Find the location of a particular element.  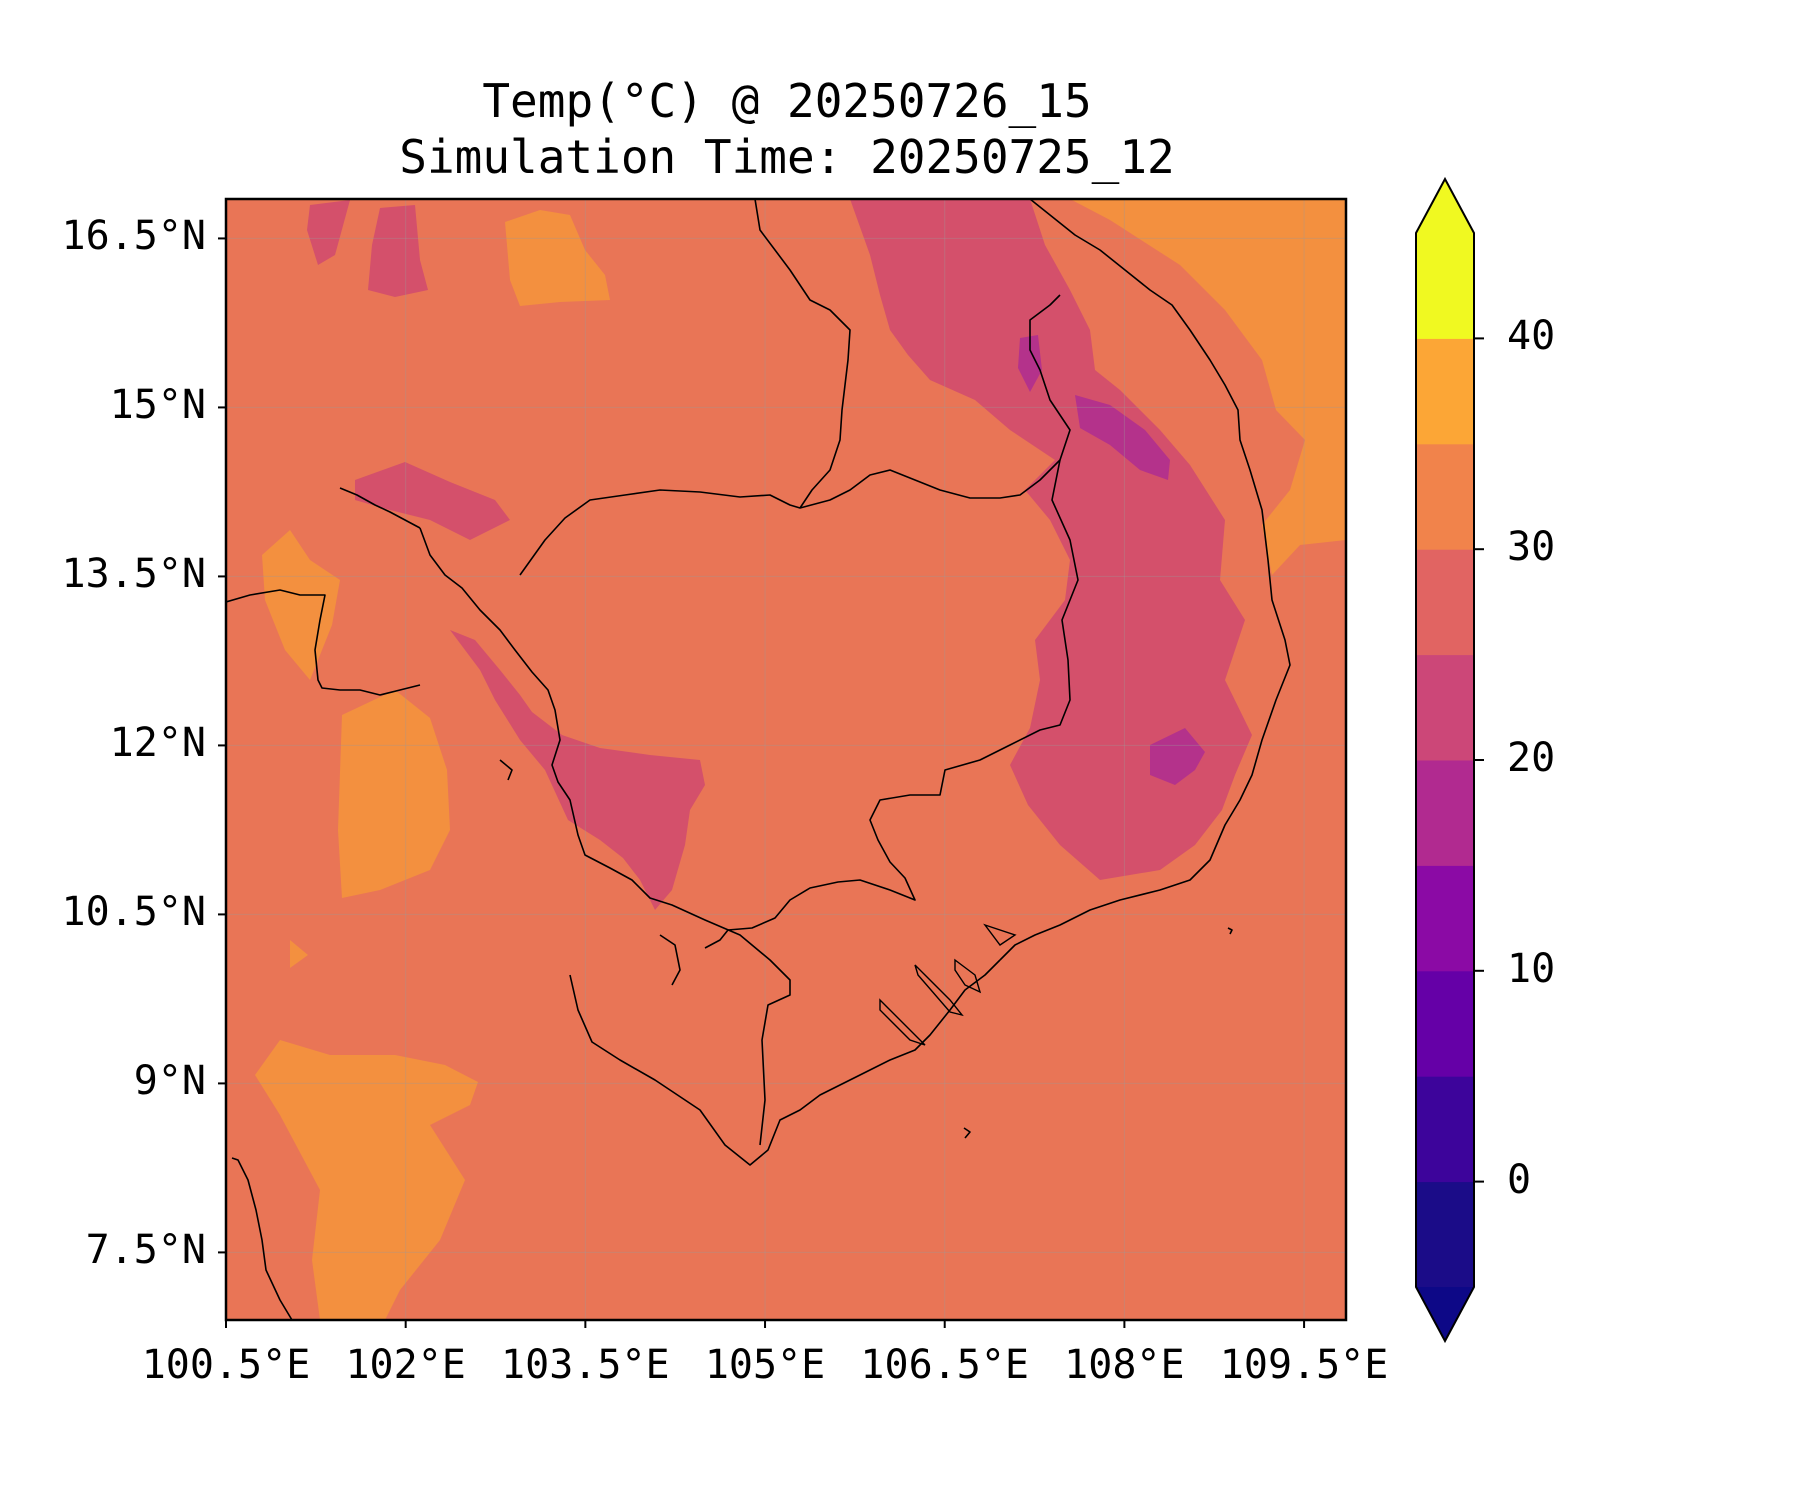

colorbar-under-extend is located at coordinates (1445, 1314).